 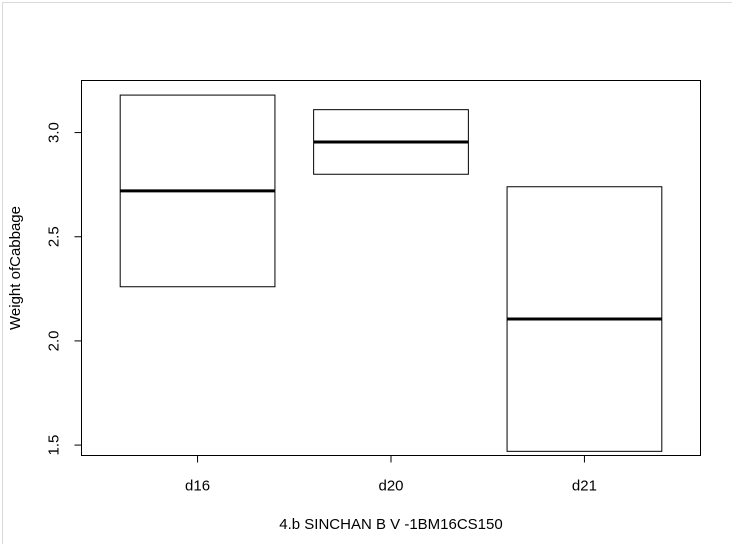 I want to click on x-axis: d16 d20 d21, so click(x=391, y=475).